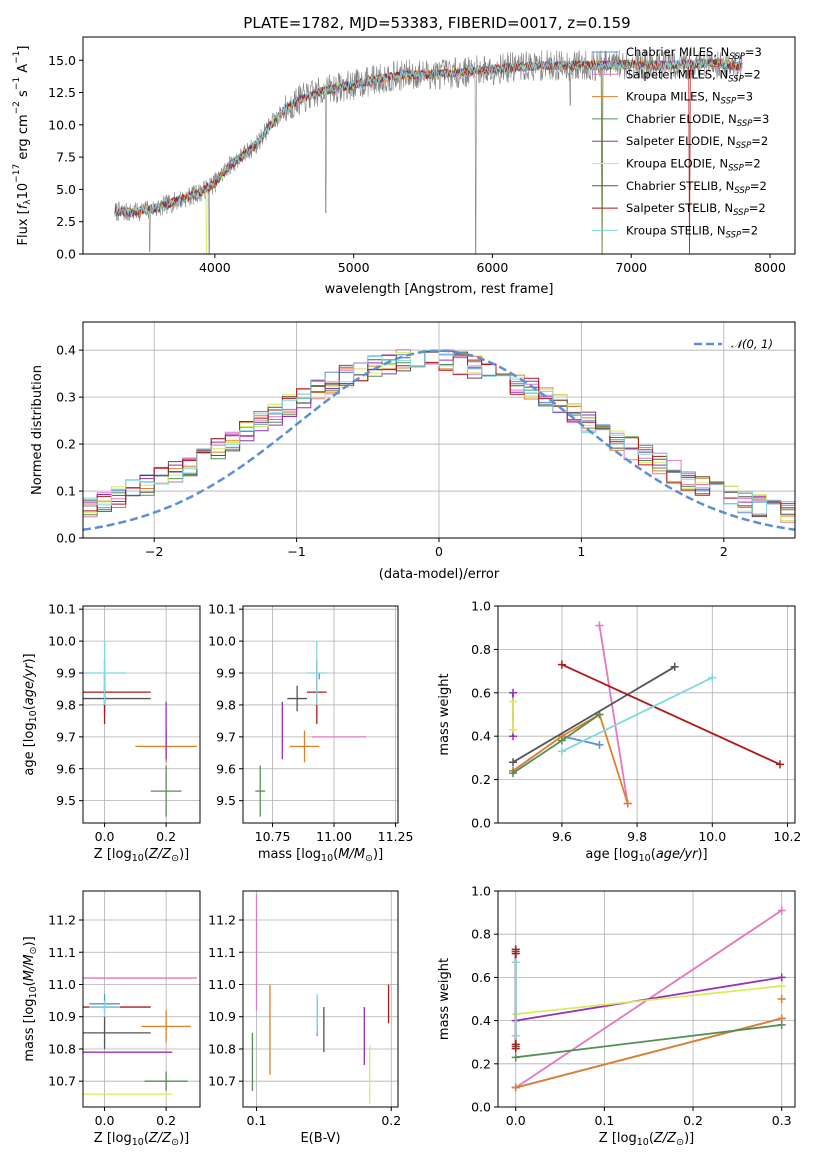 This screenshot has width=819, height=1170. I want to click on spectrum-plot-area, so click(428, 150).